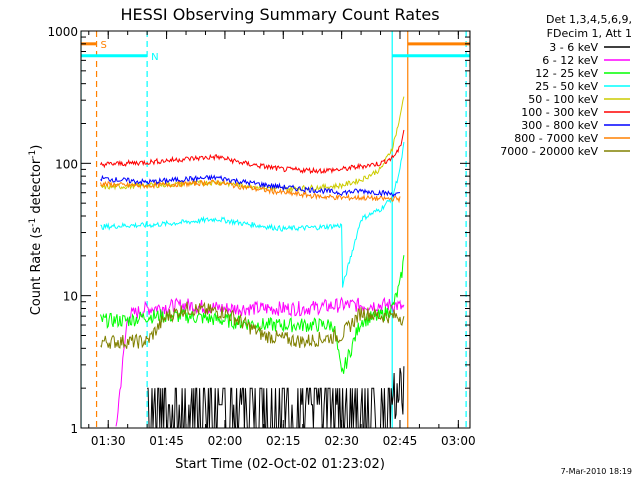  What do you see at coordinates (36, 147) in the screenshot?
I see `y-axis-label-end: )` at bounding box center [36, 147].